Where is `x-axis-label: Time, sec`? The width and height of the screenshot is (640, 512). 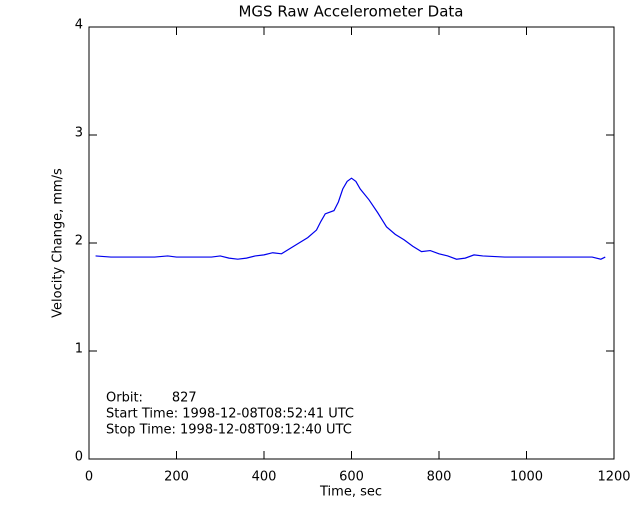 x-axis-label: Time, sec is located at coordinates (350, 492).